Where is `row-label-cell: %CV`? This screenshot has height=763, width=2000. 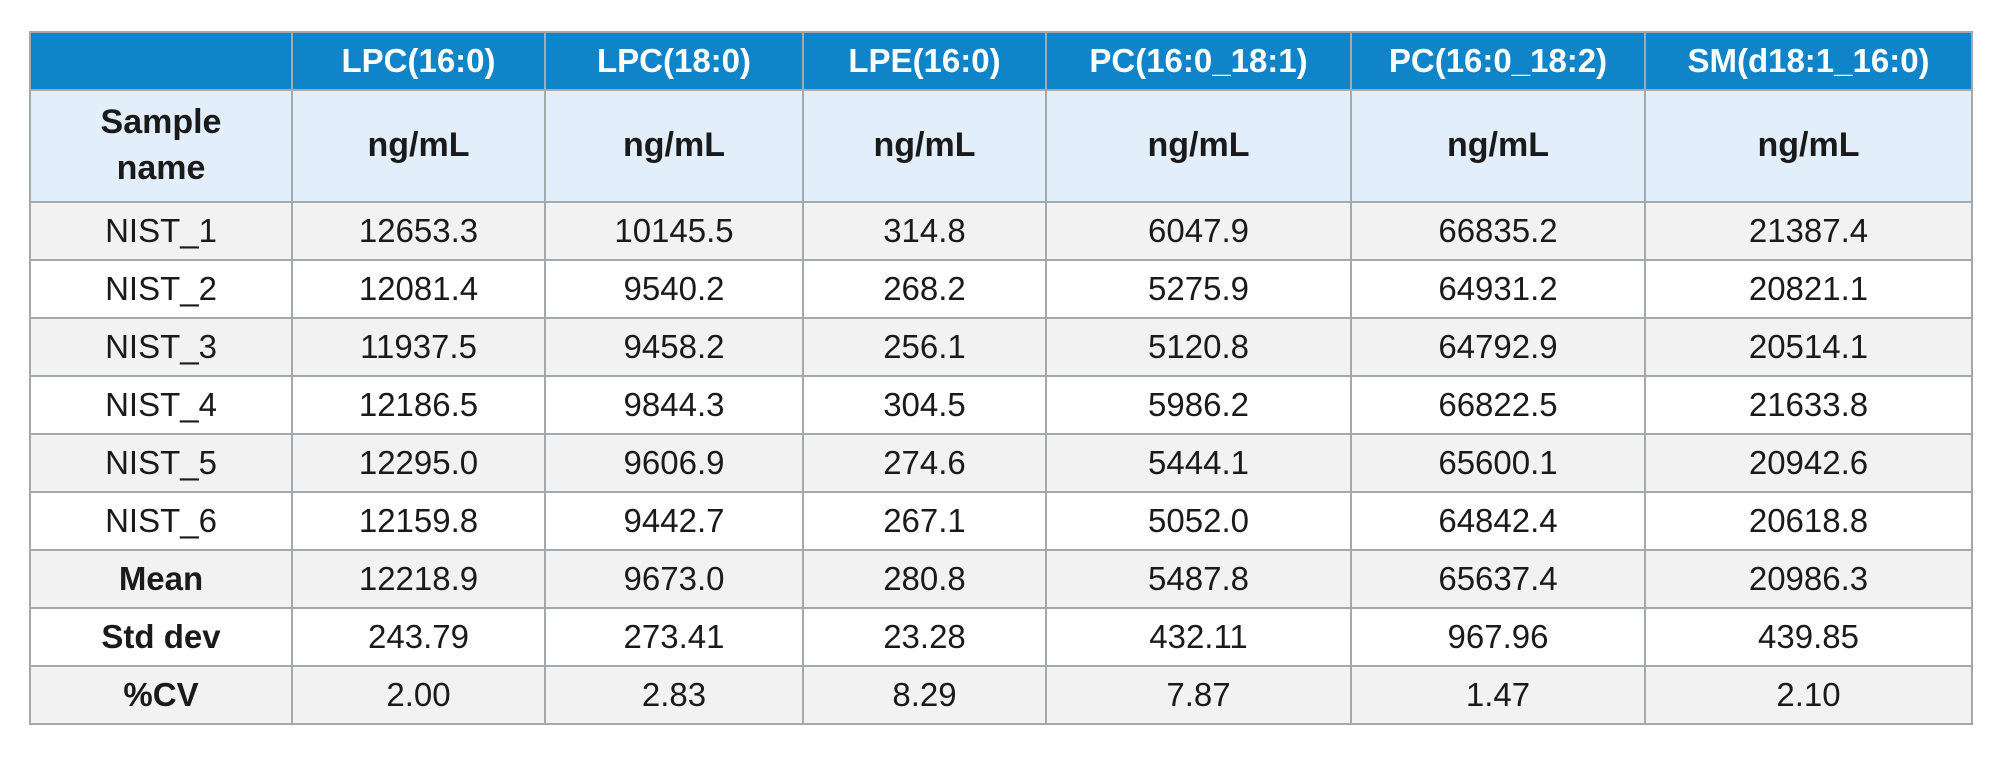 row-label-cell: %CV is located at coordinates (161, 695).